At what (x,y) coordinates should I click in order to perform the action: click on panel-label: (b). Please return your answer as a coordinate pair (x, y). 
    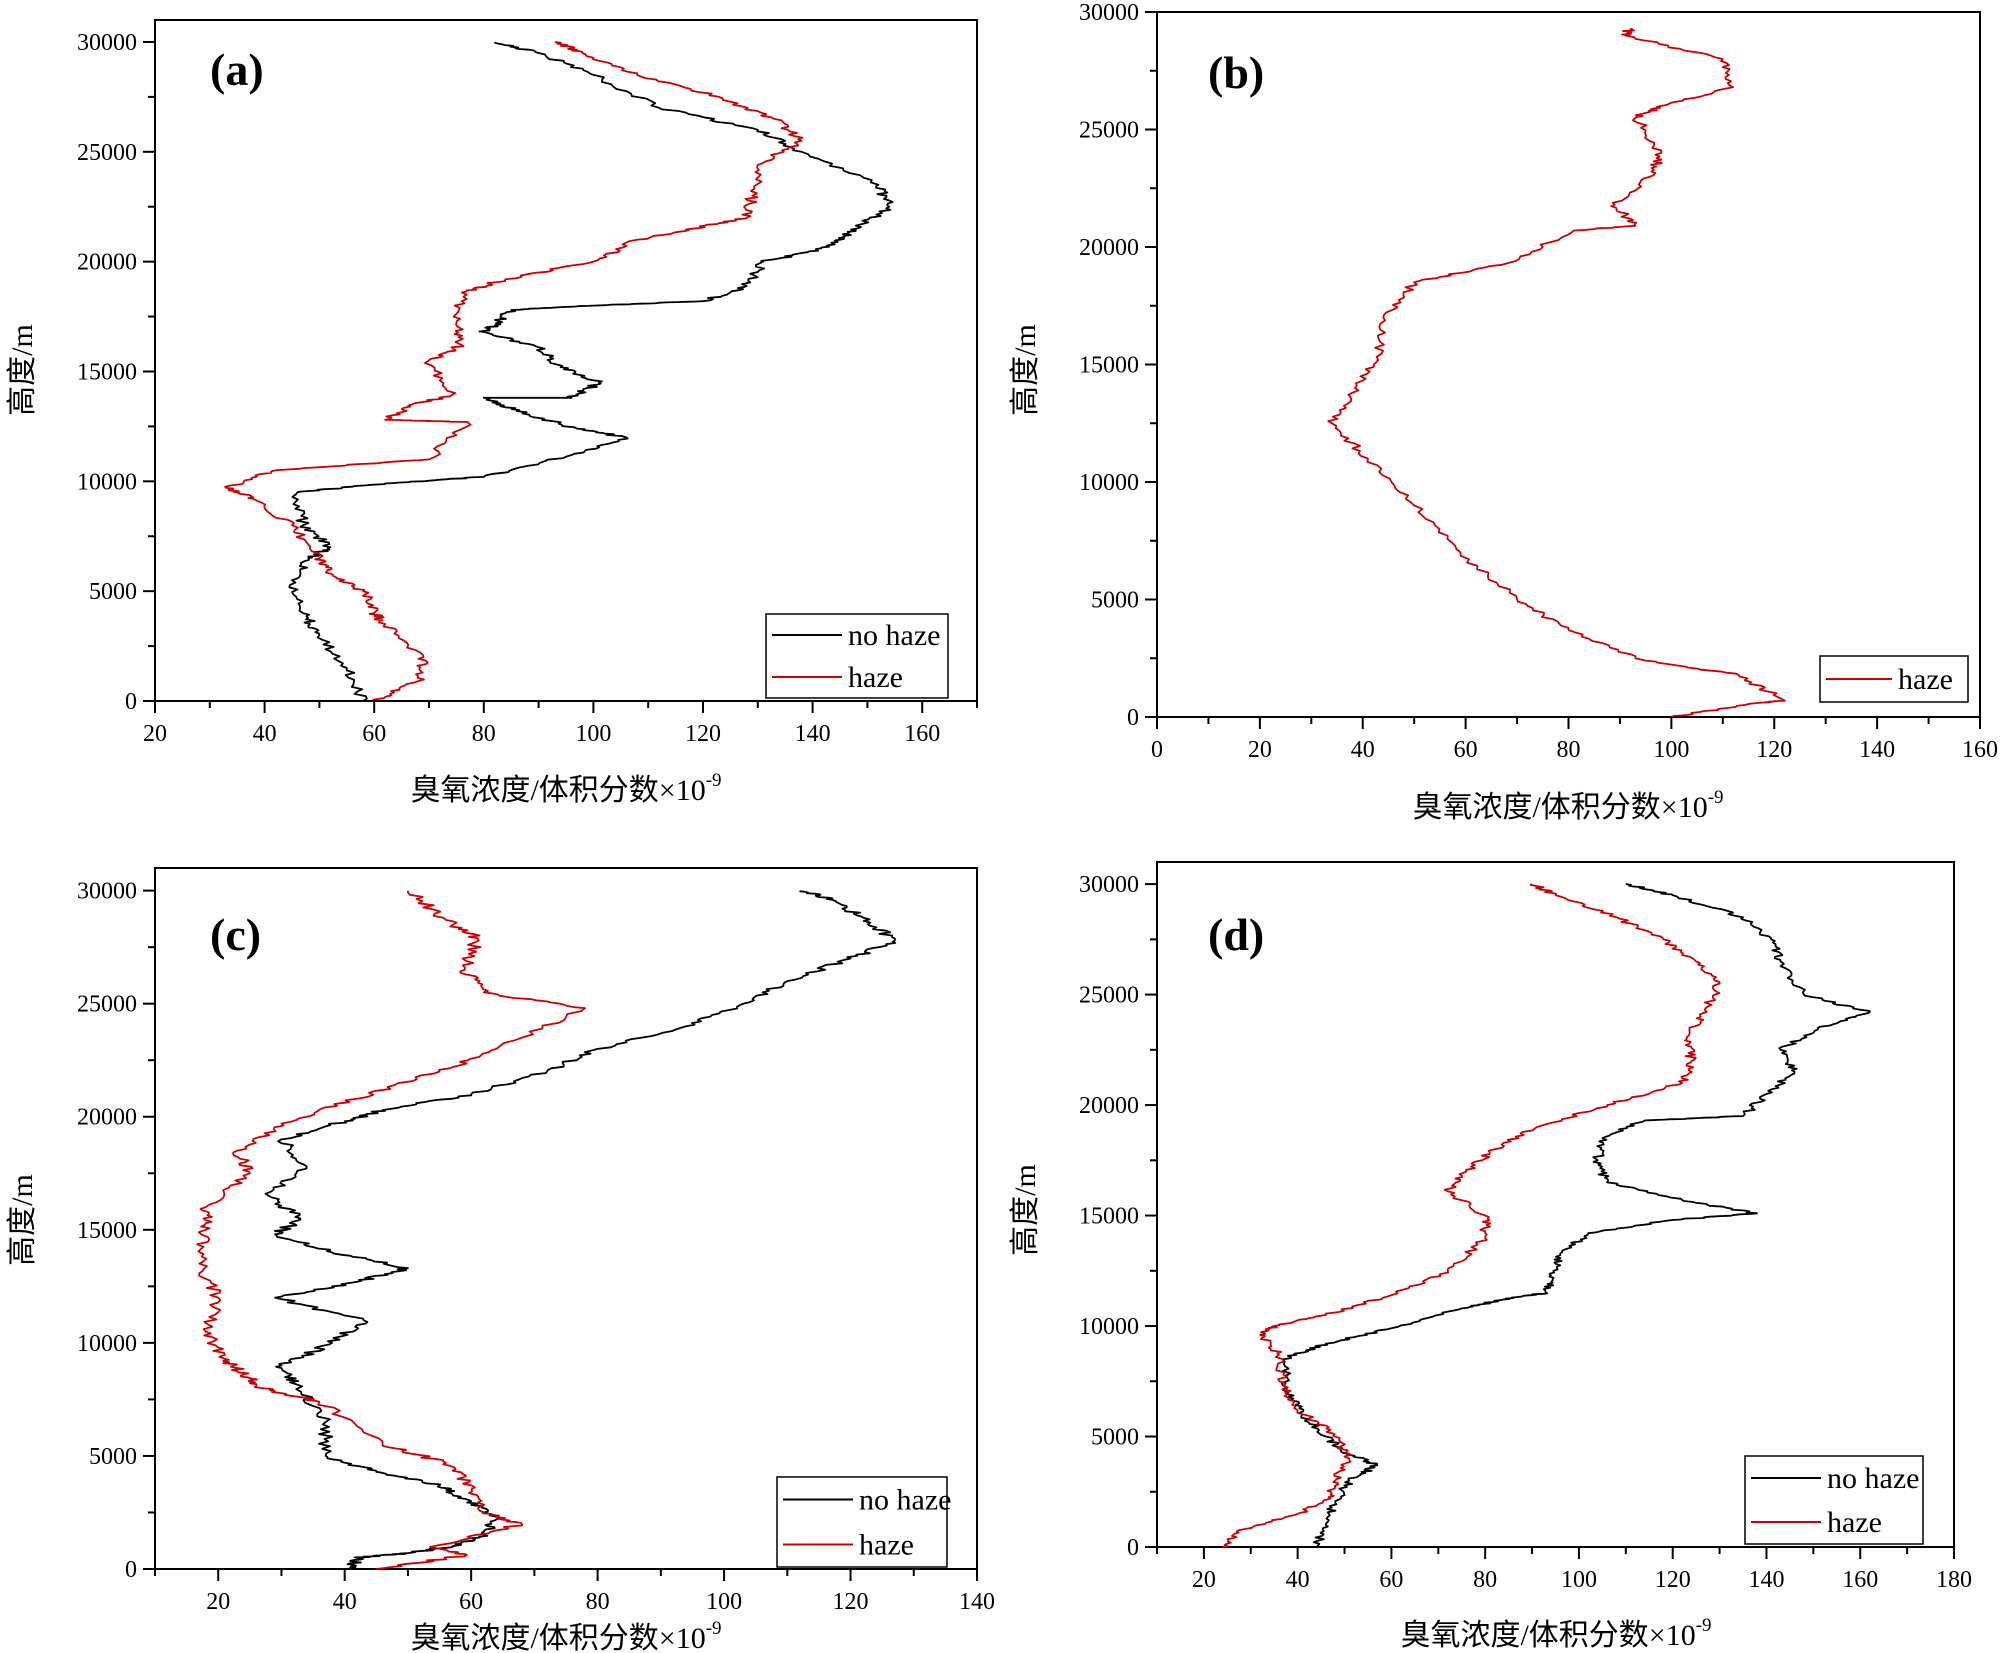
    Looking at the image, I should click on (1236, 72).